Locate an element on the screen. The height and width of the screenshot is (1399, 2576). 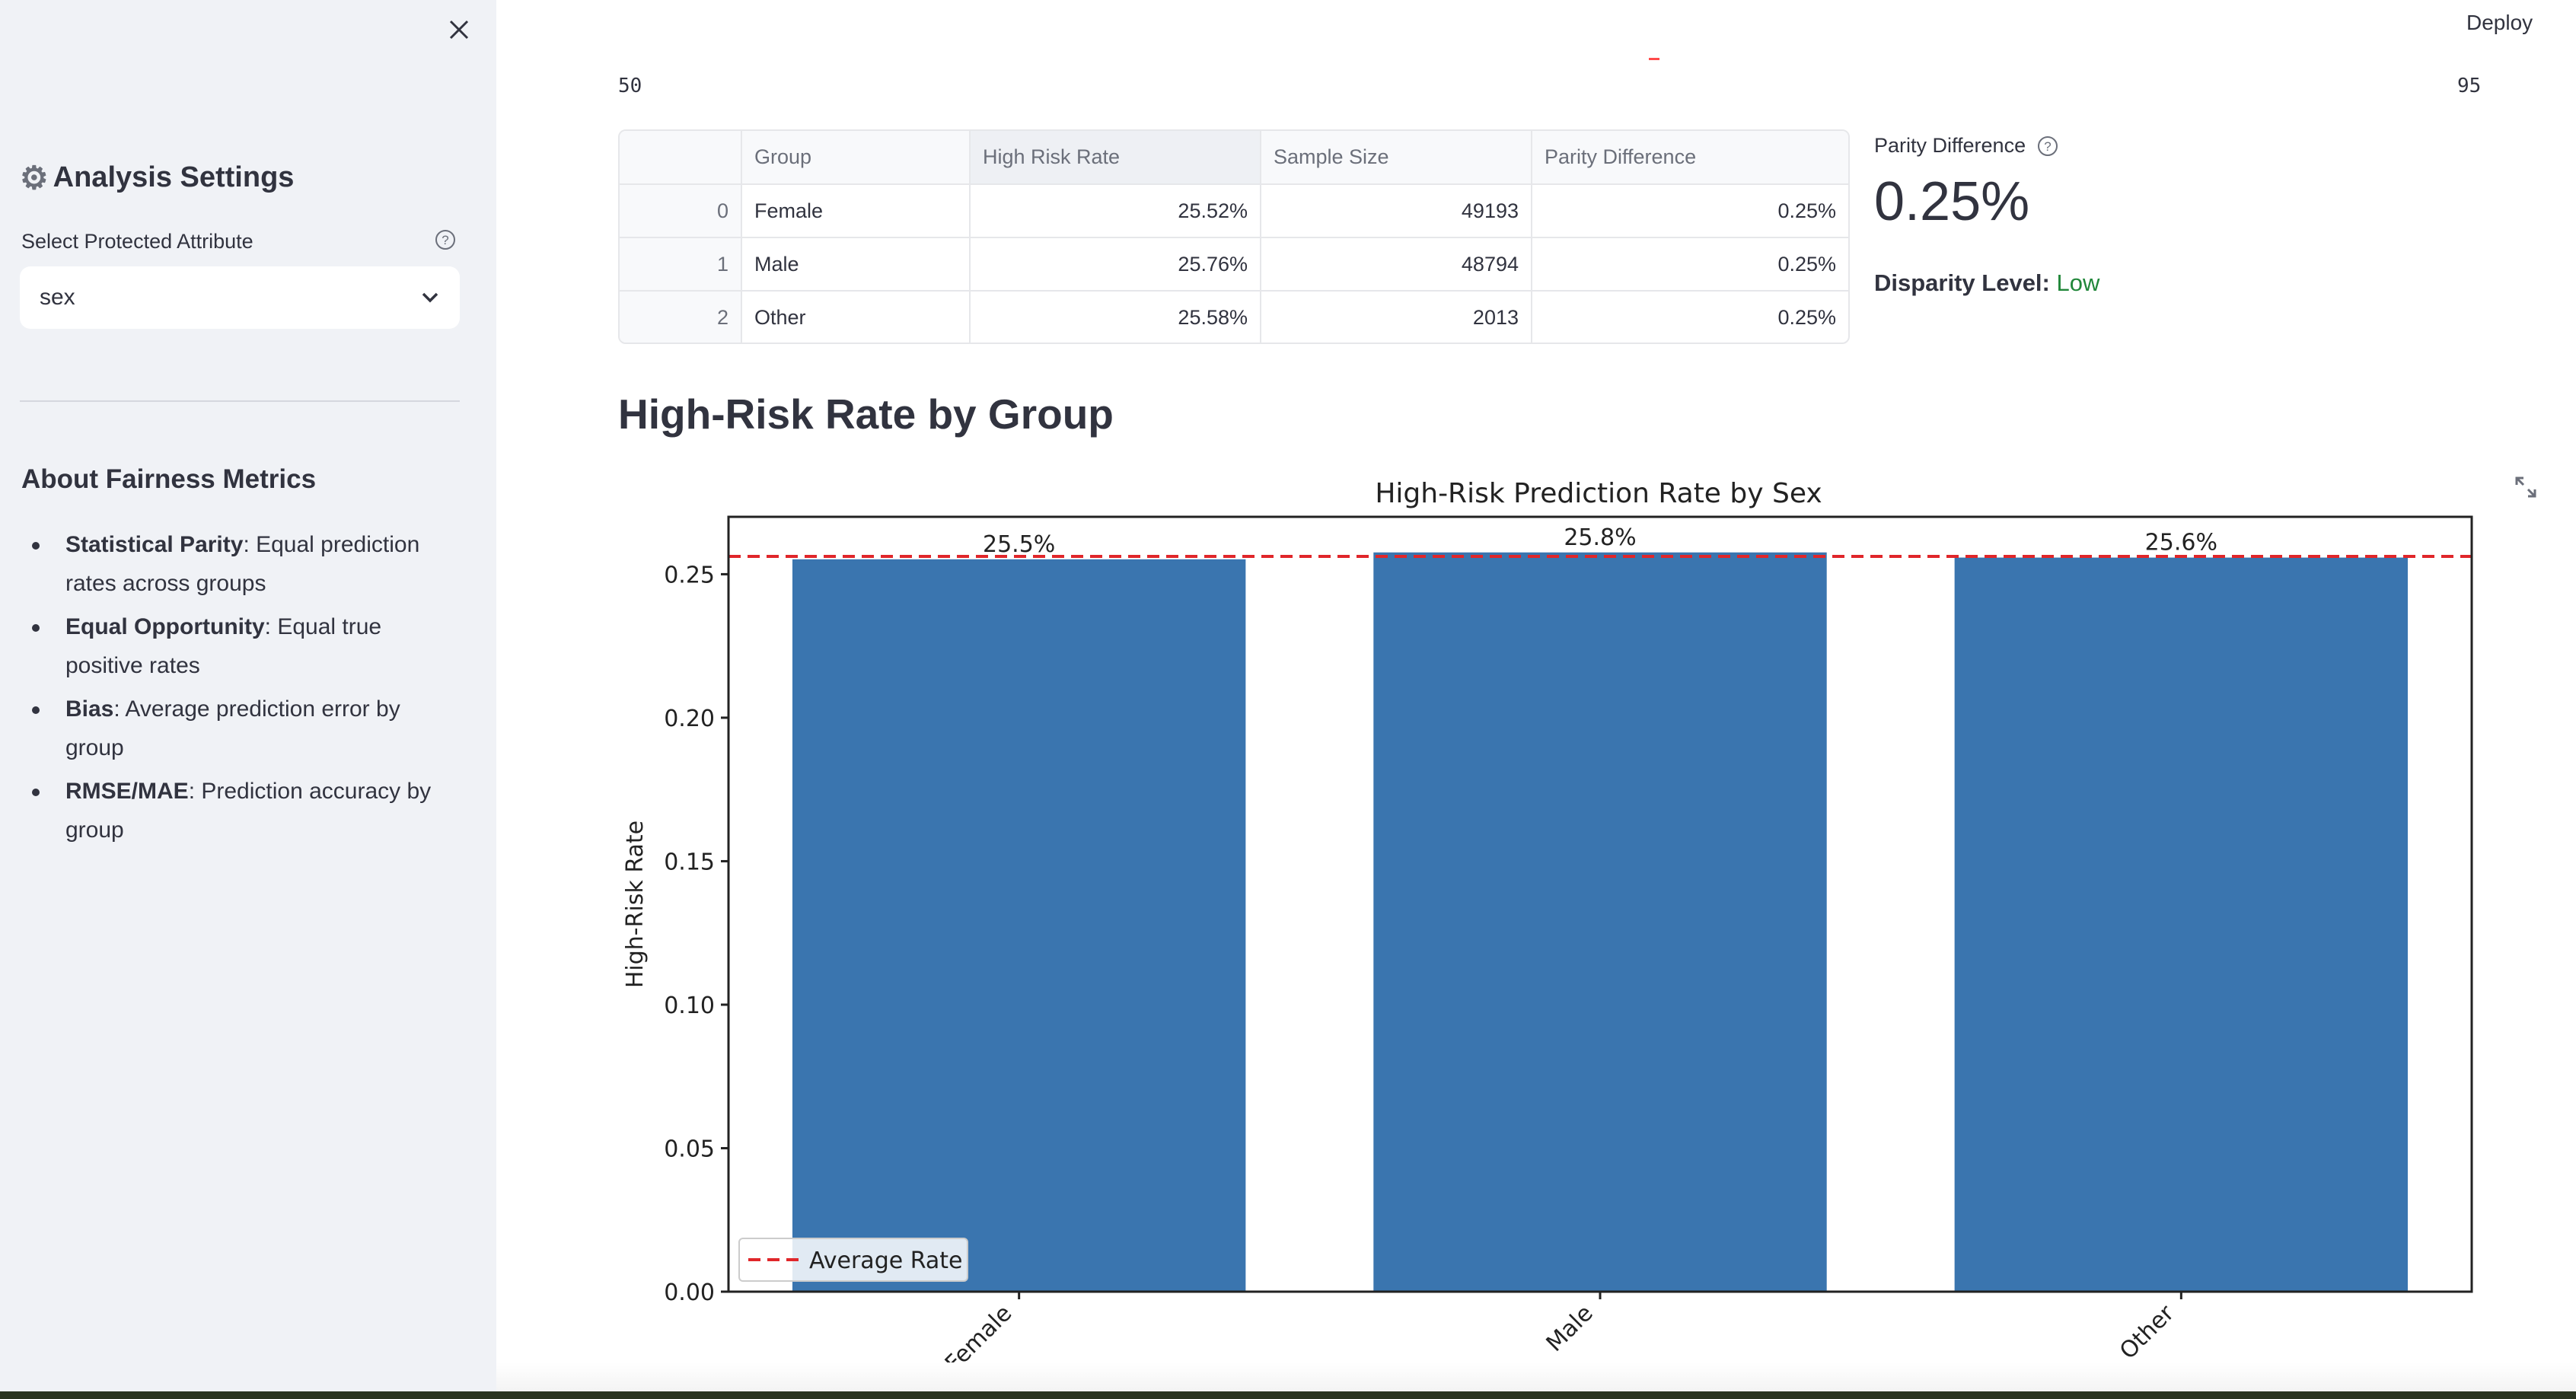
gear-icon: ⚙ is located at coordinates (34, 177).